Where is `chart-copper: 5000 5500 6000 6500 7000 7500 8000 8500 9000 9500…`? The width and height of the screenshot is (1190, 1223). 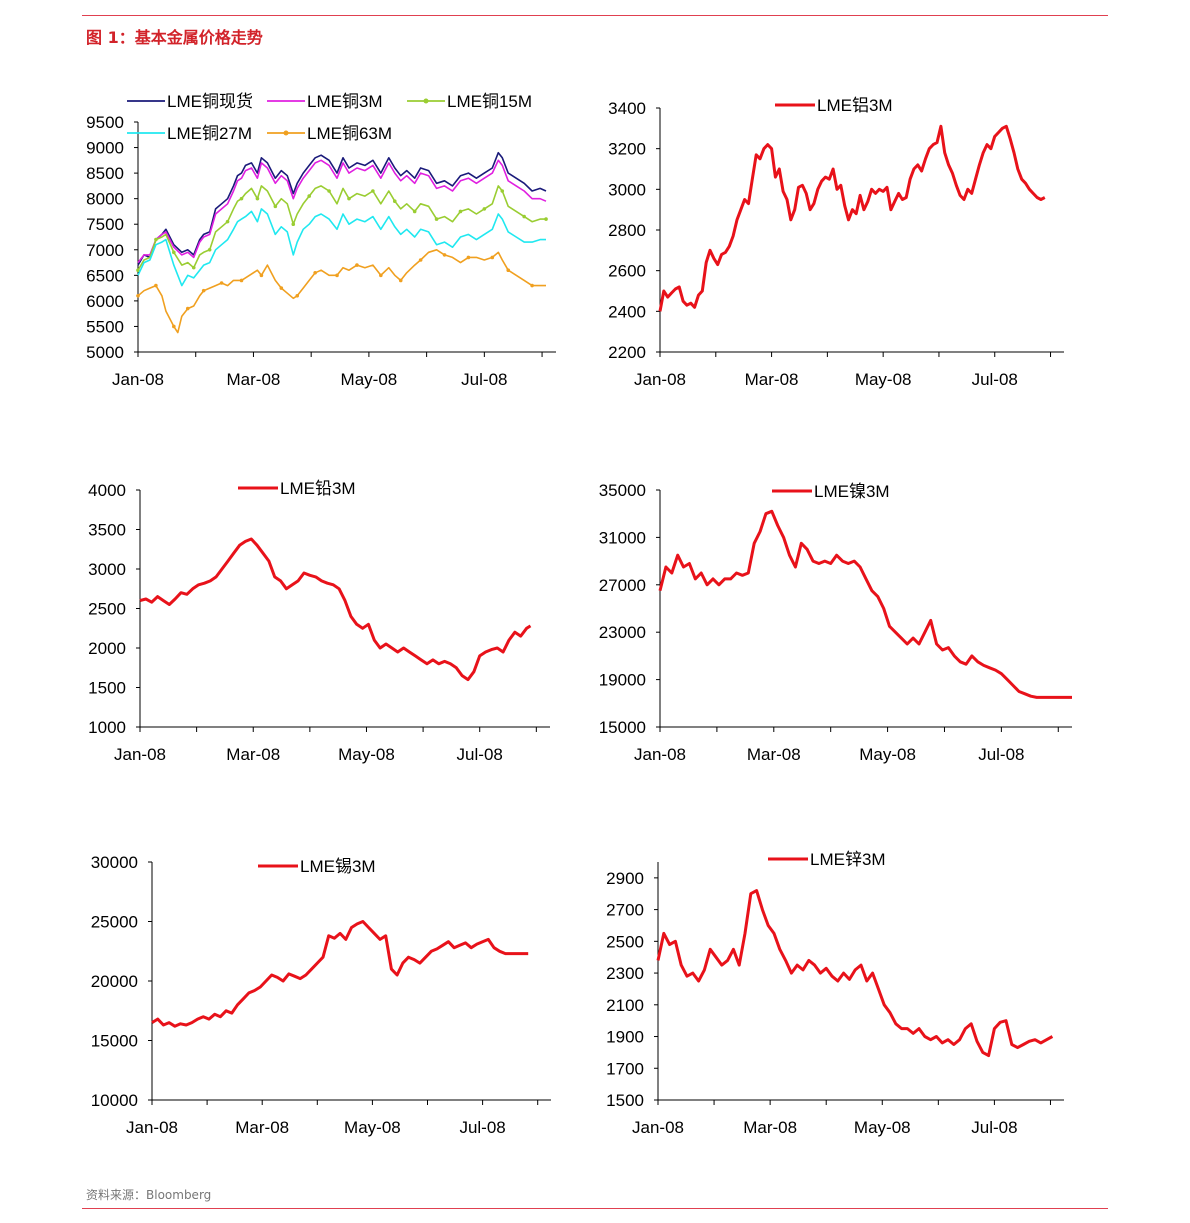 chart-copper: 5000 5500 6000 6500 7000 7500 8000 8500 9000 9500… is located at coordinates (321, 240).